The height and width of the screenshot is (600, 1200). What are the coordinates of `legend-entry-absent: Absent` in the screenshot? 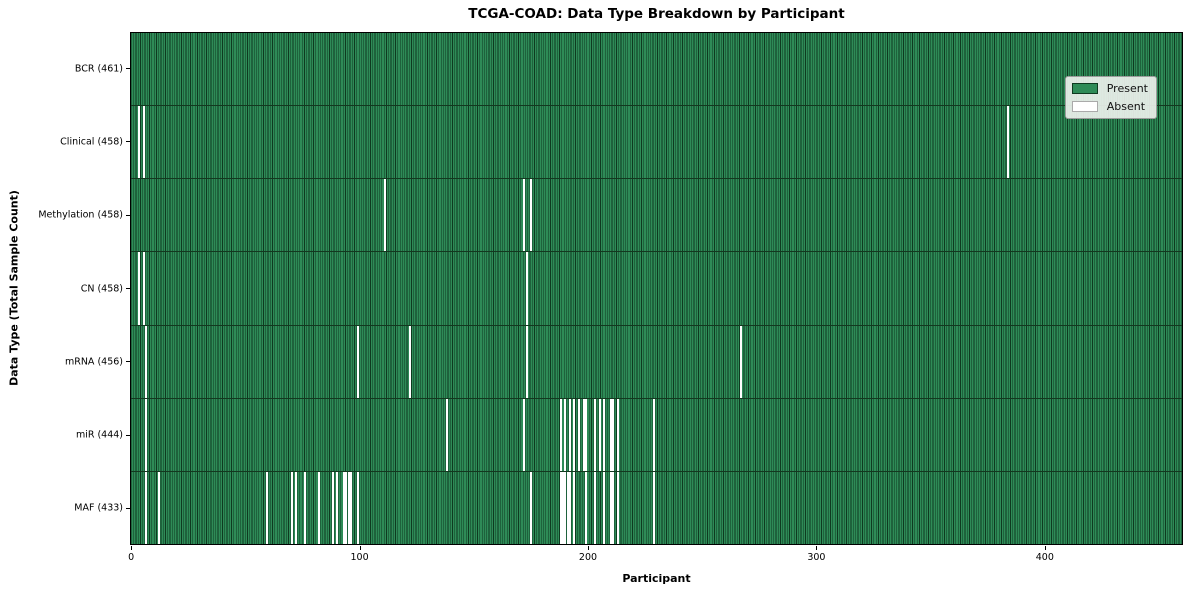 It's located at (1109, 106).